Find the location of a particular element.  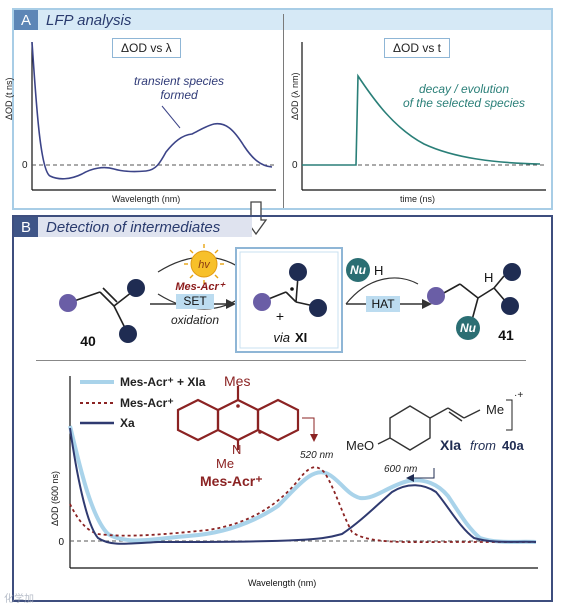

hat-box is located at coordinates (383, 304).